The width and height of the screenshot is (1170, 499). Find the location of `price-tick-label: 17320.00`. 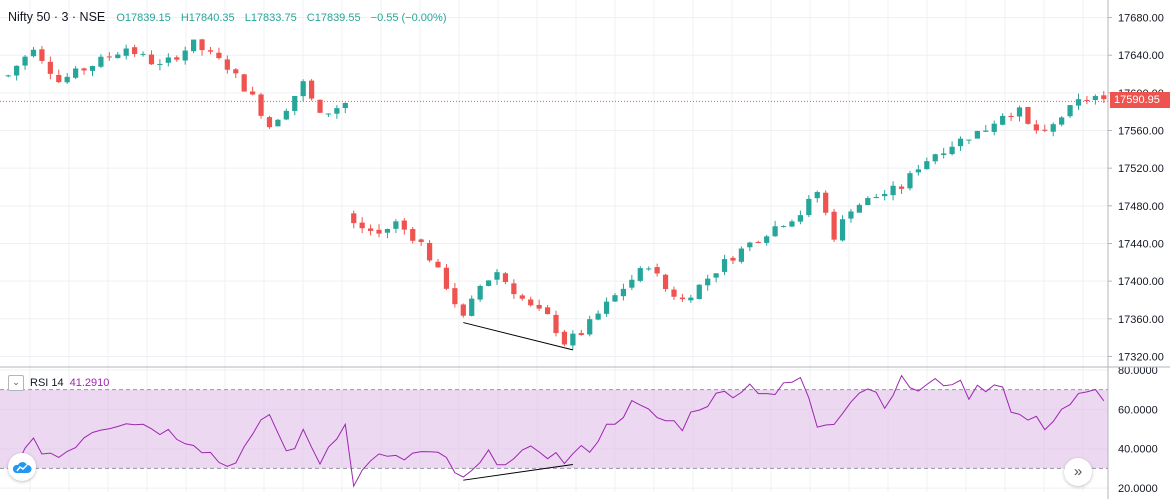

price-tick-label: 17320.00 is located at coordinates (1141, 357).